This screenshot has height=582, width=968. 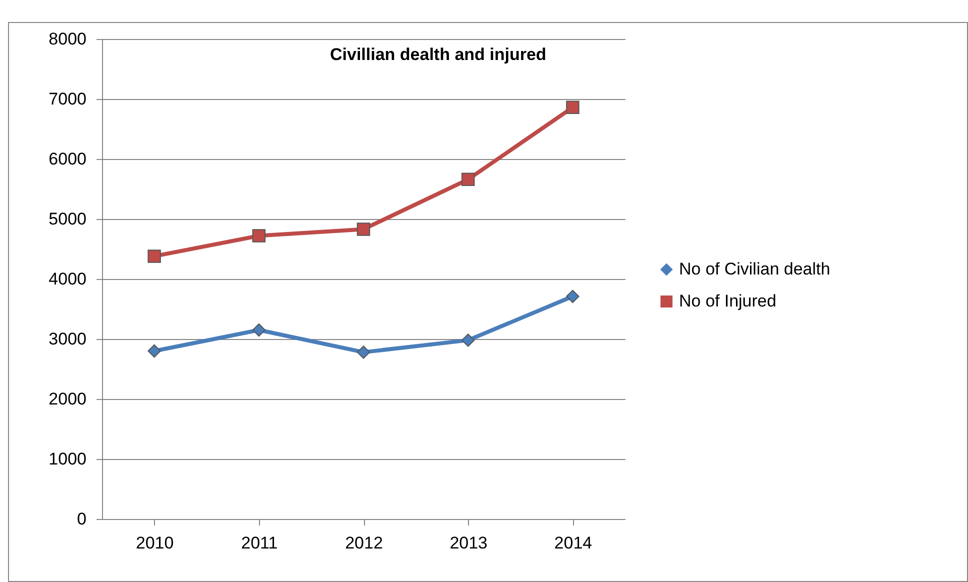 What do you see at coordinates (727, 301) in the screenshot?
I see `legend-label: No of Injured` at bounding box center [727, 301].